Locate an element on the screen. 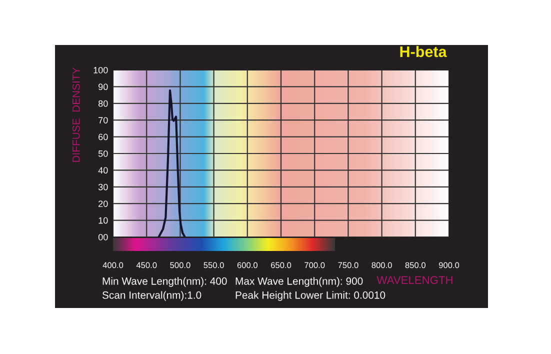  x-tick-label: 600.0 is located at coordinates (247, 265).